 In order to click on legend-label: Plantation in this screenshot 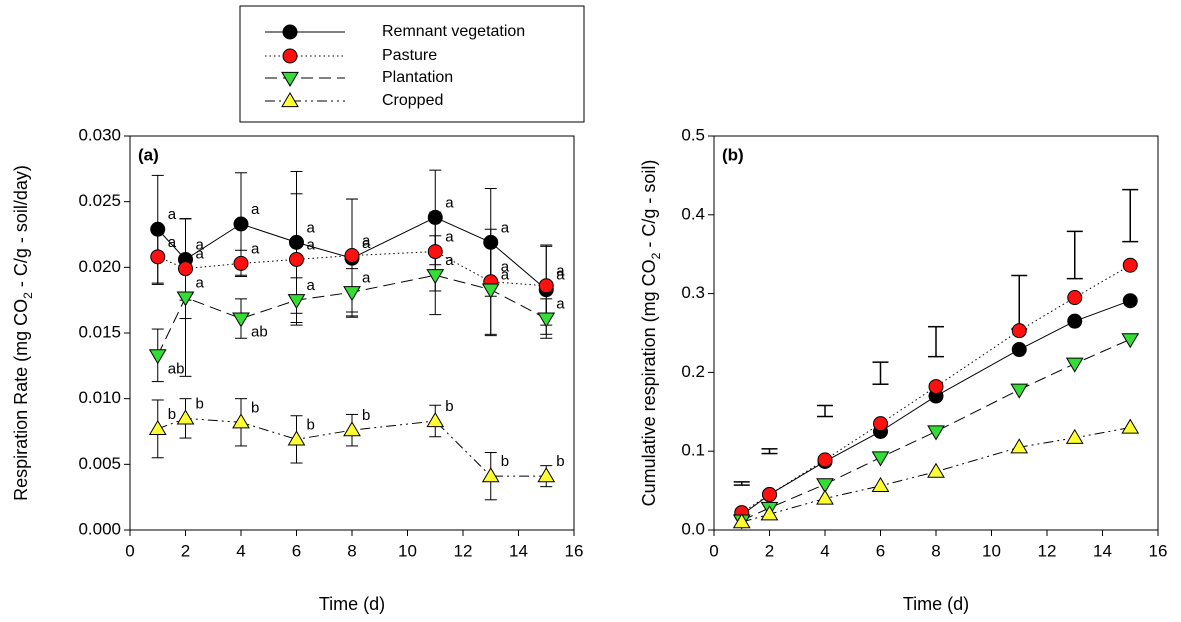, I will do `click(417, 77)`.